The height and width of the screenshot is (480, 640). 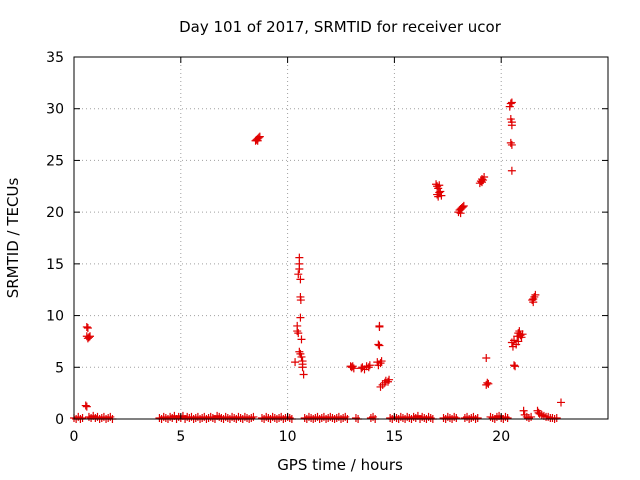 What do you see at coordinates (55, 239) in the screenshot?
I see `y-tick-labels: 0 5 10 15 20 25 30 35` at bounding box center [55, 239].